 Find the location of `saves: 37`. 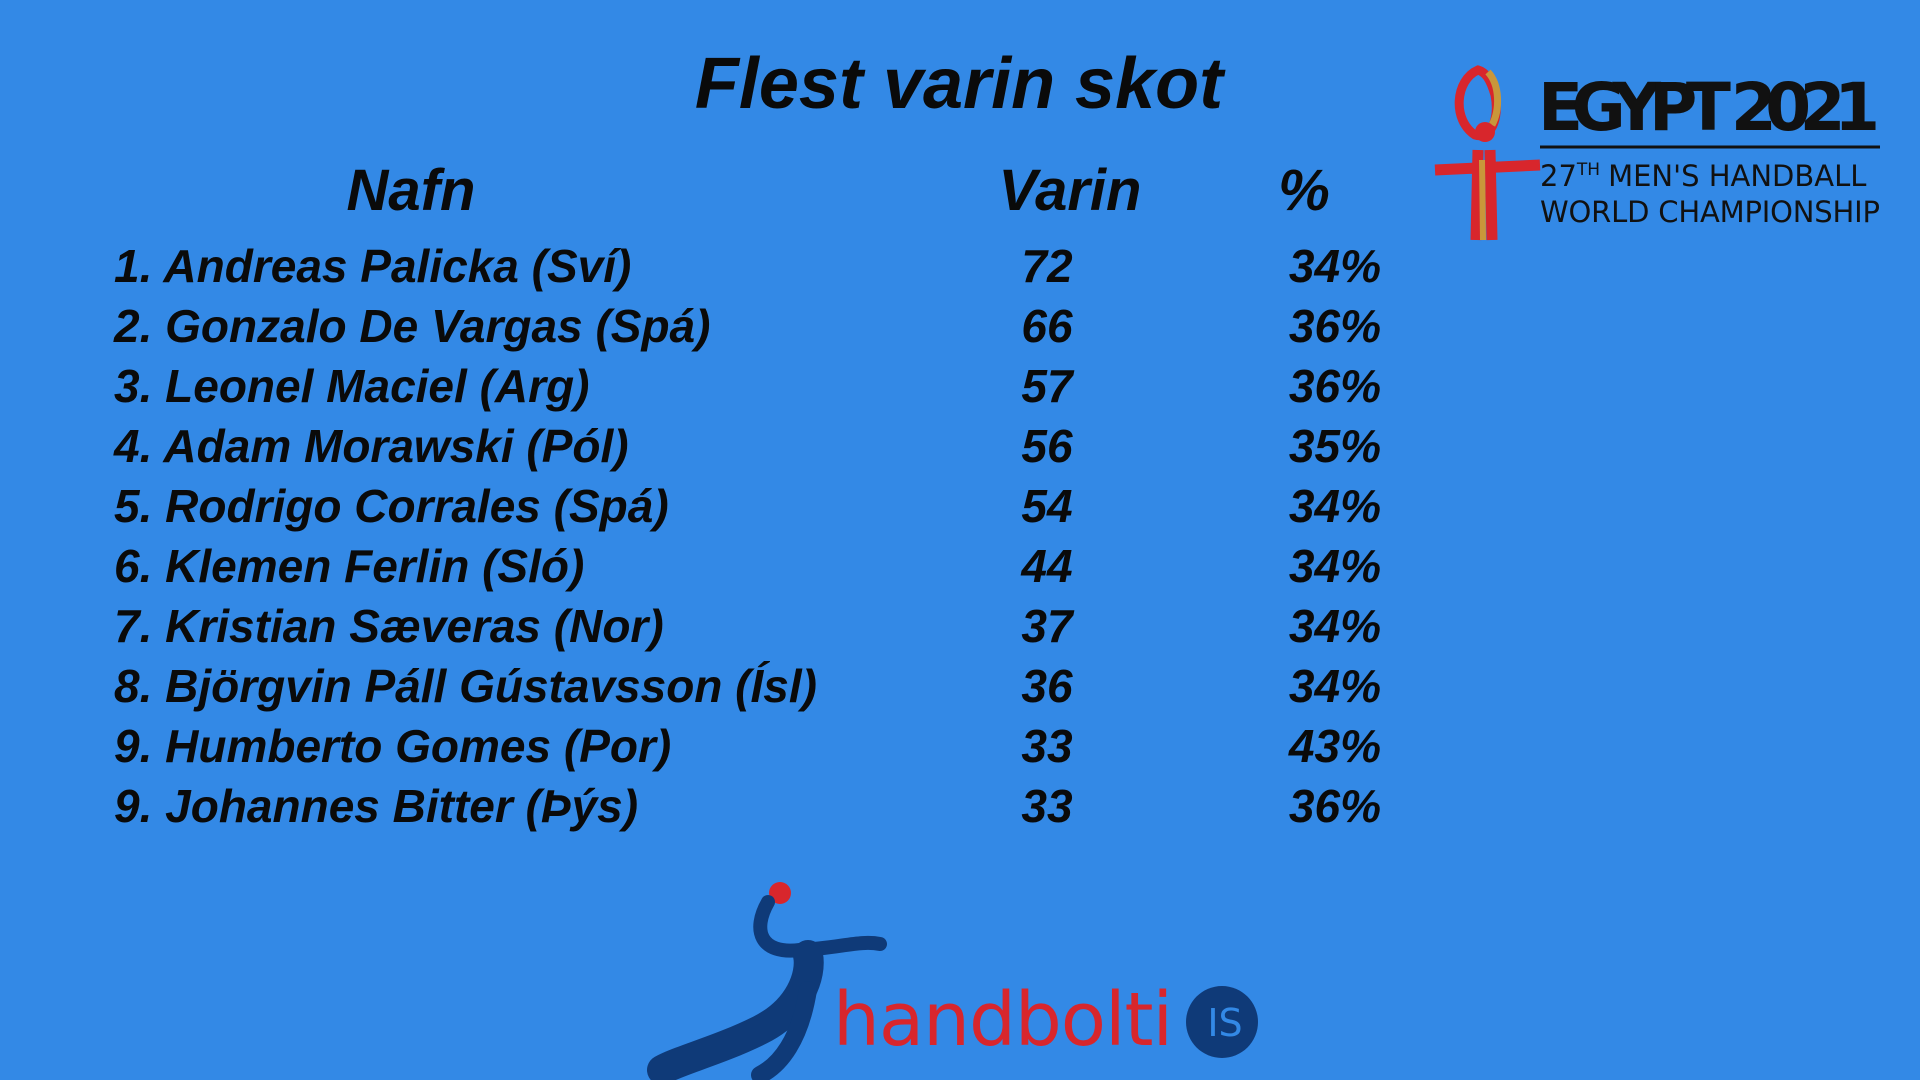

saves: 37 is located at coordinates (1048, 626).